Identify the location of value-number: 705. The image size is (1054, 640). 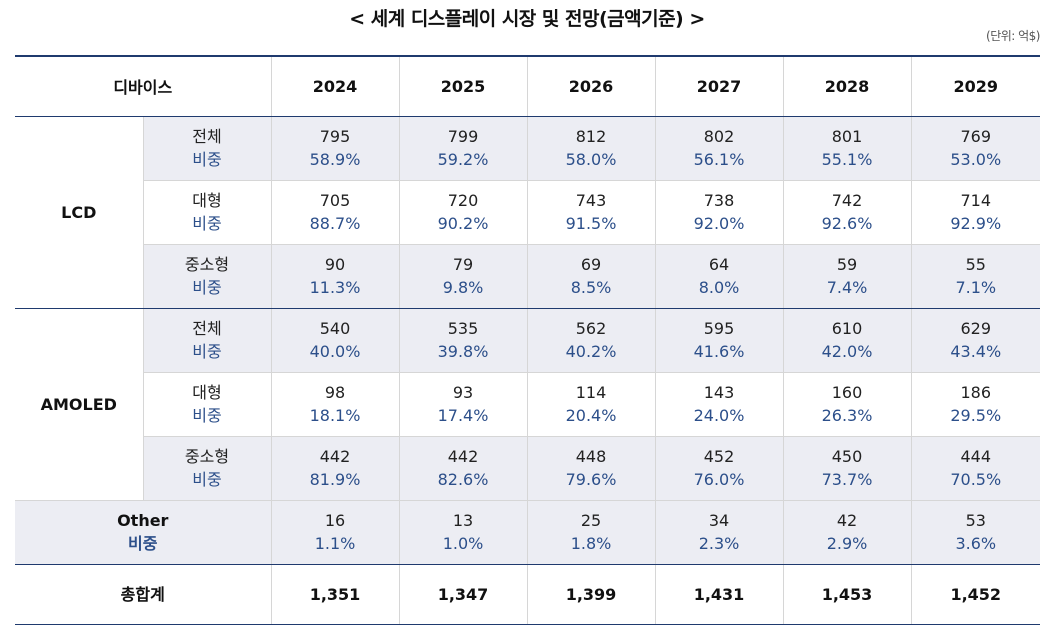
(335, 200).